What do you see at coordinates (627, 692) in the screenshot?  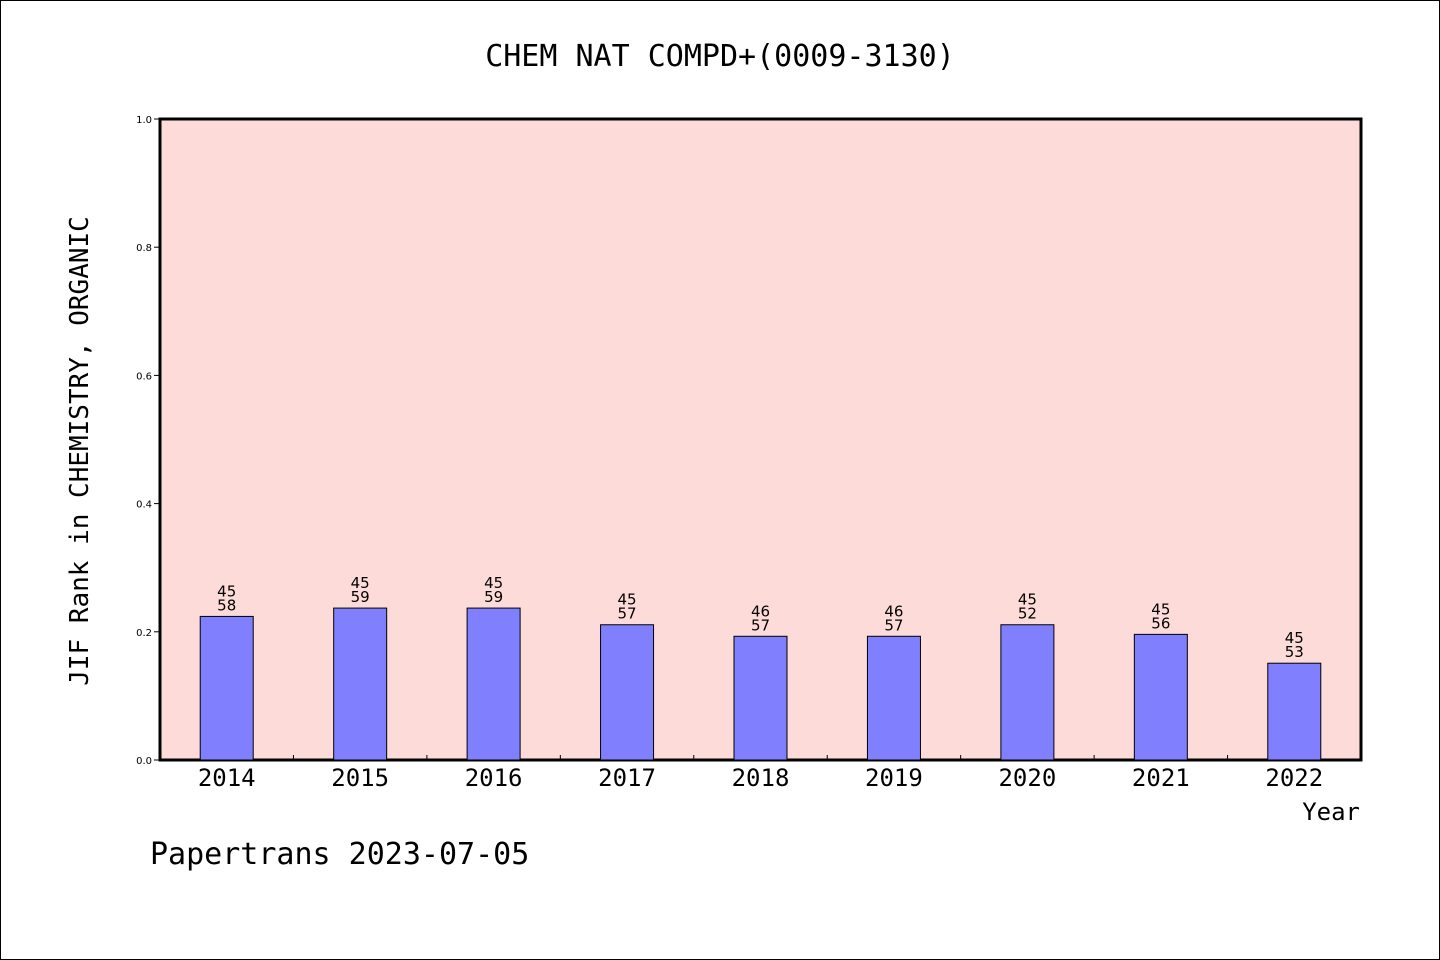 I see `bar-2017` at bounding box center [627, 692].